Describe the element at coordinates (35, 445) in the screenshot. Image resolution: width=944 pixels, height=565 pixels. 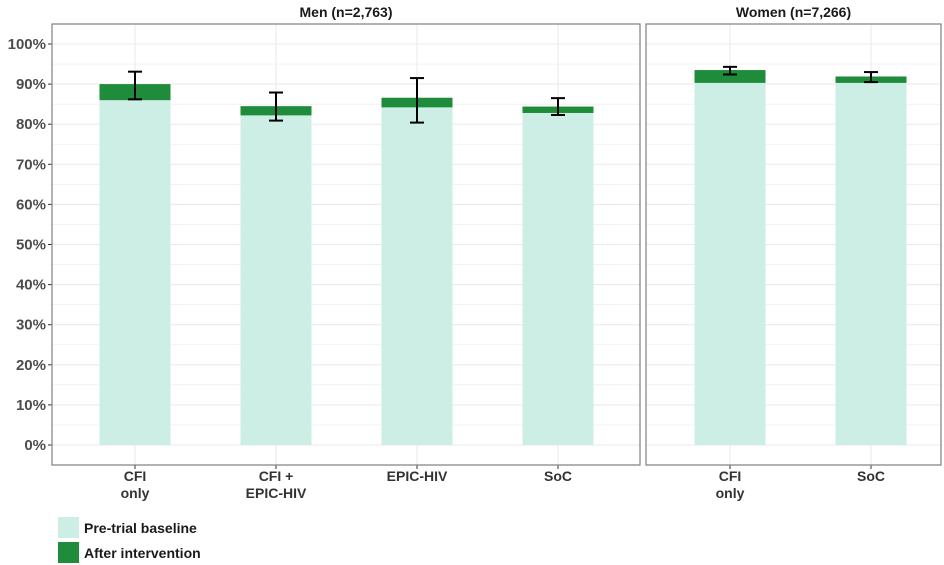
I see `y-tick-label: 0%` at that location.